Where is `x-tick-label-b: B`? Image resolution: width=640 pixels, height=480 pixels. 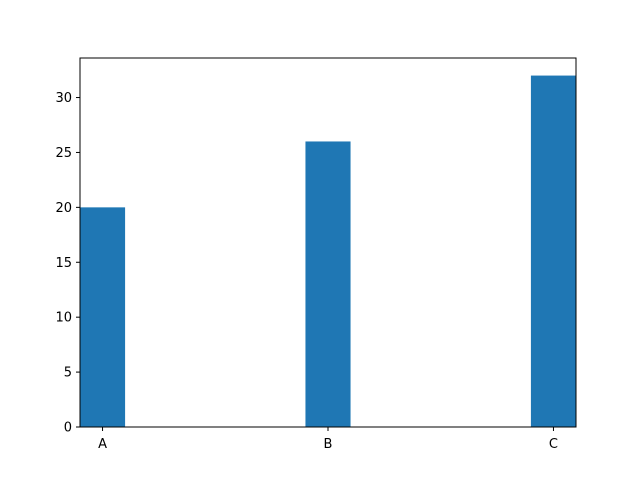
x-tick-label-b: B is located at coordinates (328, 444).